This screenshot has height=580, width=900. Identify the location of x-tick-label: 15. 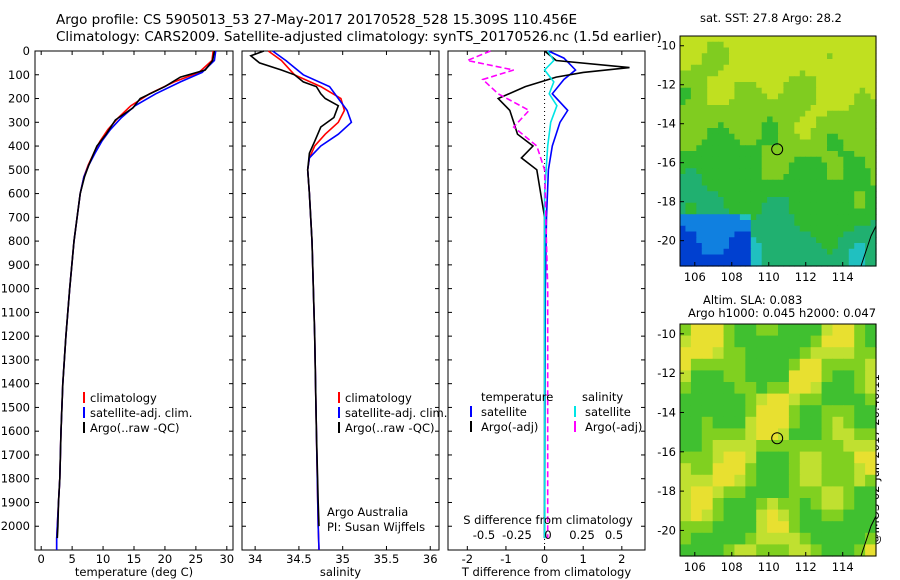
(134, 559).